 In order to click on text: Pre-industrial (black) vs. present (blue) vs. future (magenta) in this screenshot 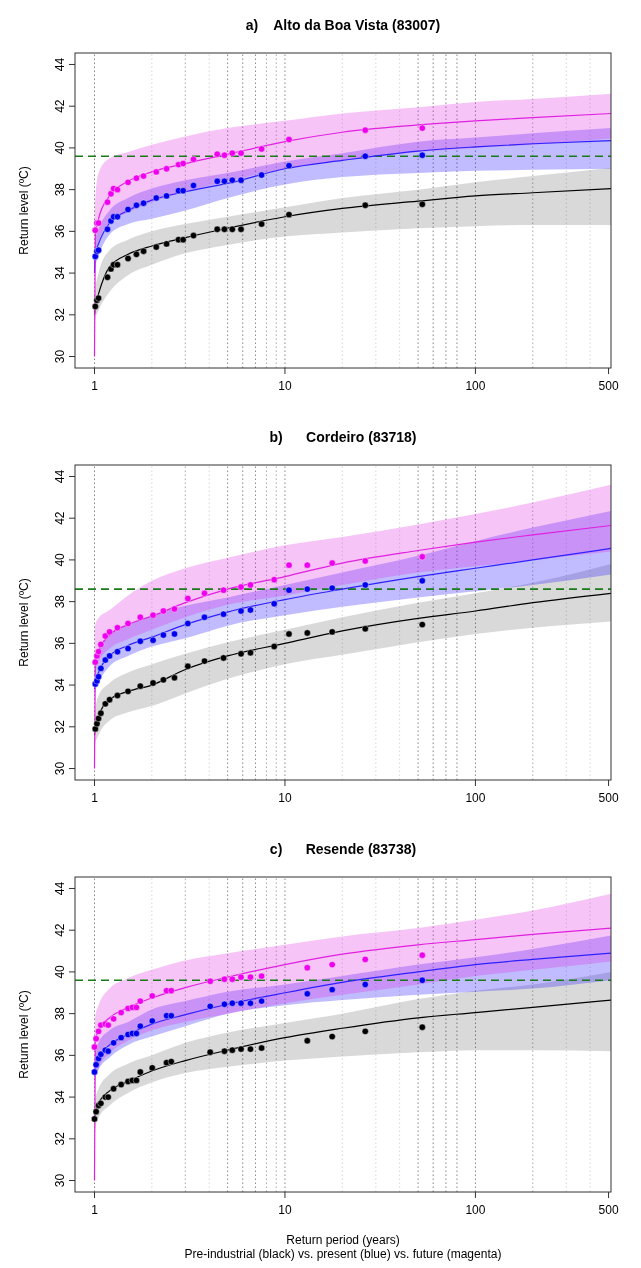, I will do `click(343, 1254)`.